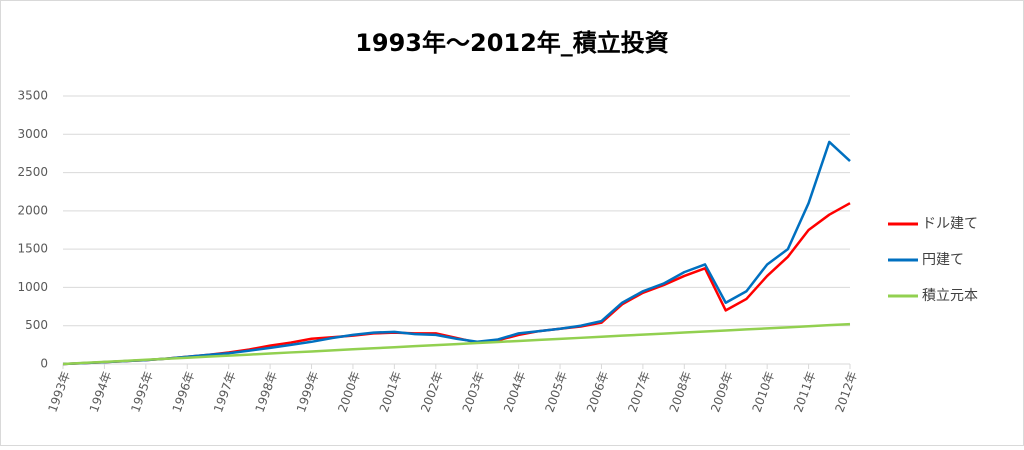 This screenshot has height=450, width=1024. I want to click on chart-title: 1993年～2012年_積立投資, so click(512, 43).